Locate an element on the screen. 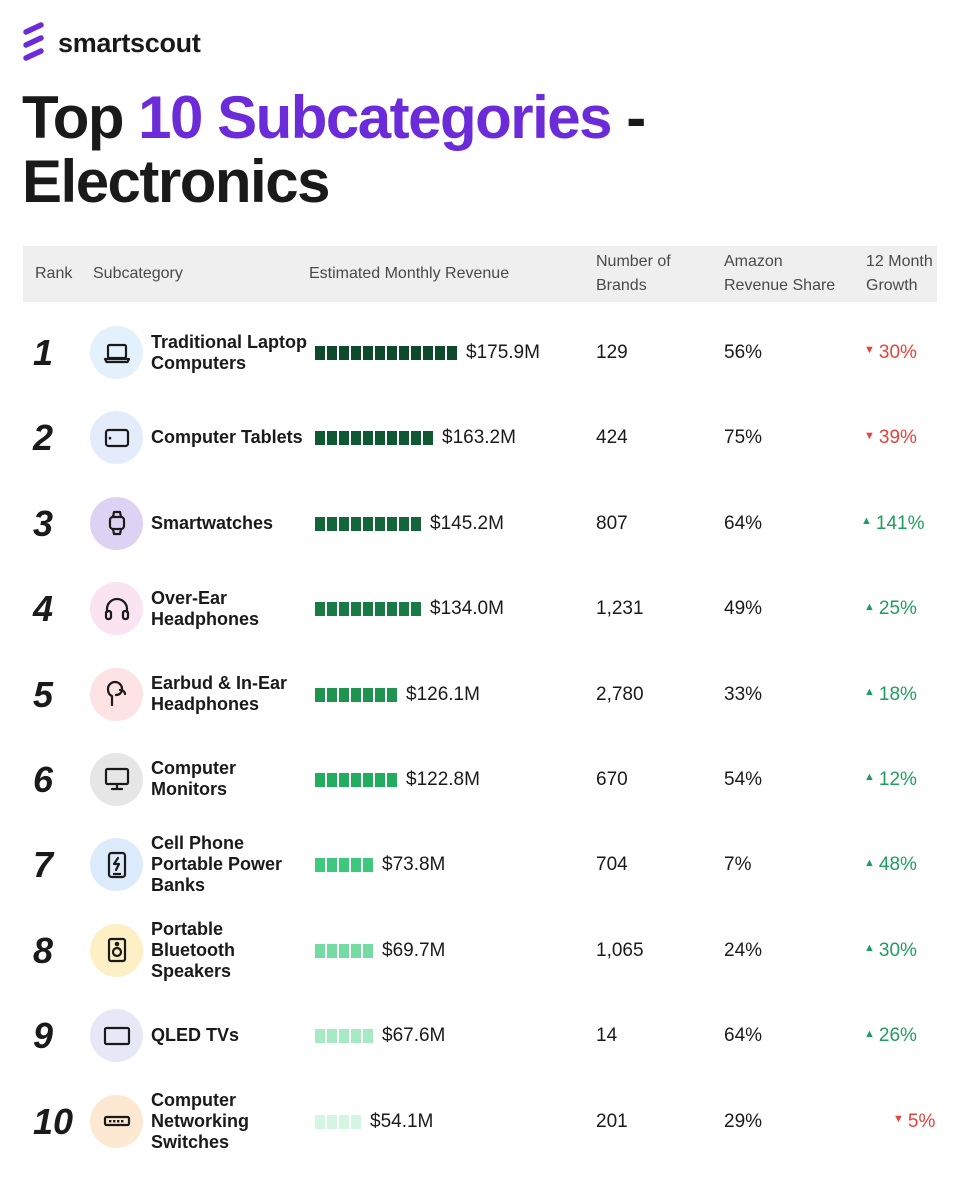 This screenshot has height=1200, width=960. table-row: 9 QLED TVs $67.6M 14 64% ▲ 26% is located at coordinates (480, 1035).